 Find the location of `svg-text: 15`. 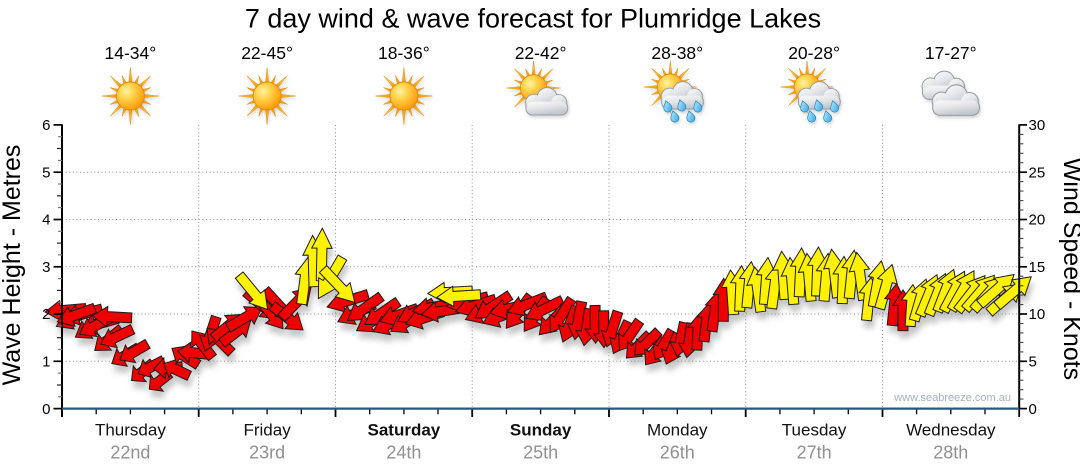

svg-text: 15 is located at coordinates (1037, 267).